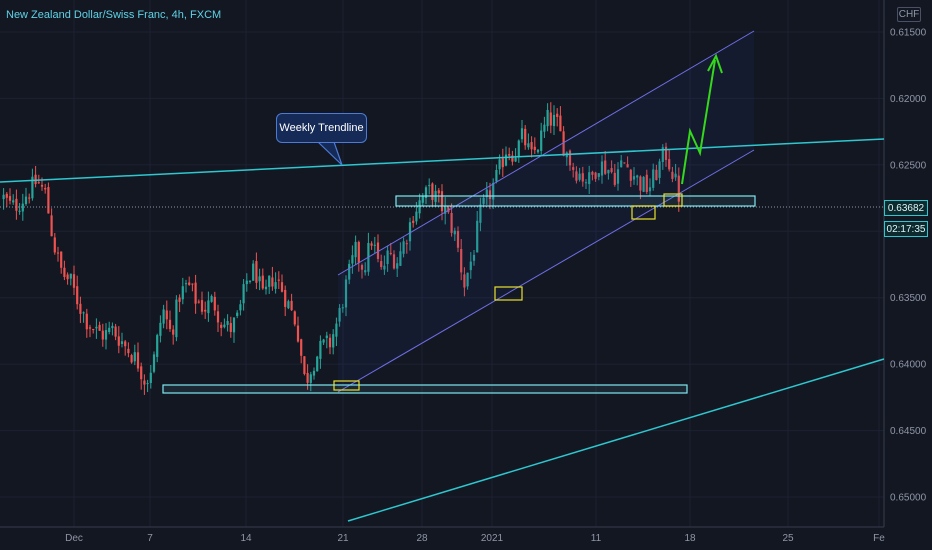 Image resolution: width=932 pixels, height=550 pixels. Describe the element at coordinates (321, 128) in the screenshot. I see `weekly-trendline-callout: Weekly Trendline` at that location.